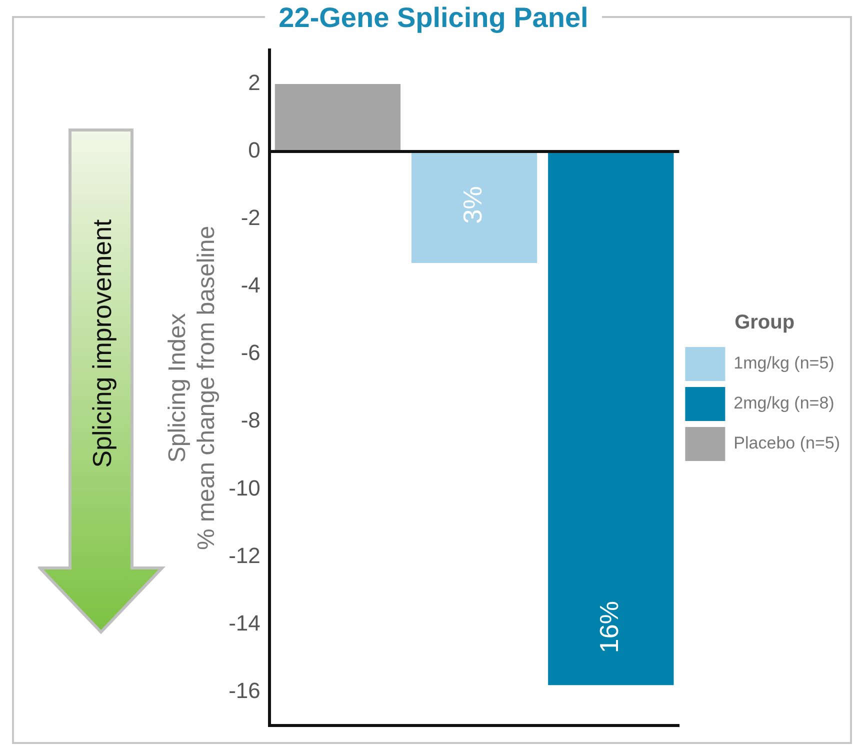 This screenshot has width=867, height=750. Describe the element at coordinates (764, 323) in the screenshot. I see `legend-title: Group` at that location.